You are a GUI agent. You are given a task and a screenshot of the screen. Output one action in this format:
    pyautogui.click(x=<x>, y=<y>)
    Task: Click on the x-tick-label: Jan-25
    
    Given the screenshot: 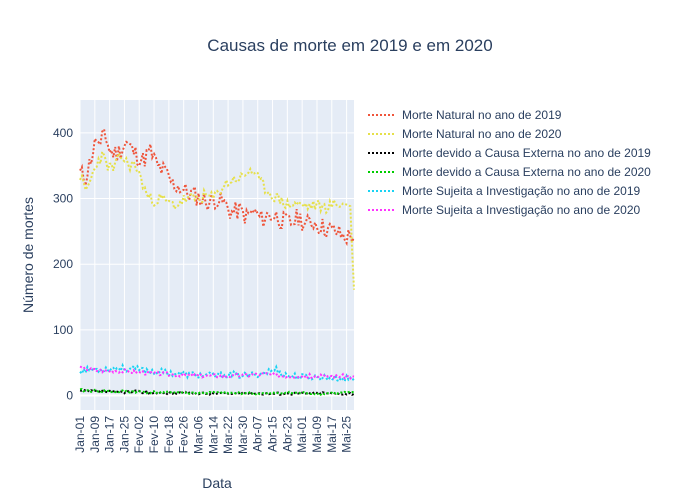 What is the action you would take?
    pyautogui.click(x=124, y=434)
    